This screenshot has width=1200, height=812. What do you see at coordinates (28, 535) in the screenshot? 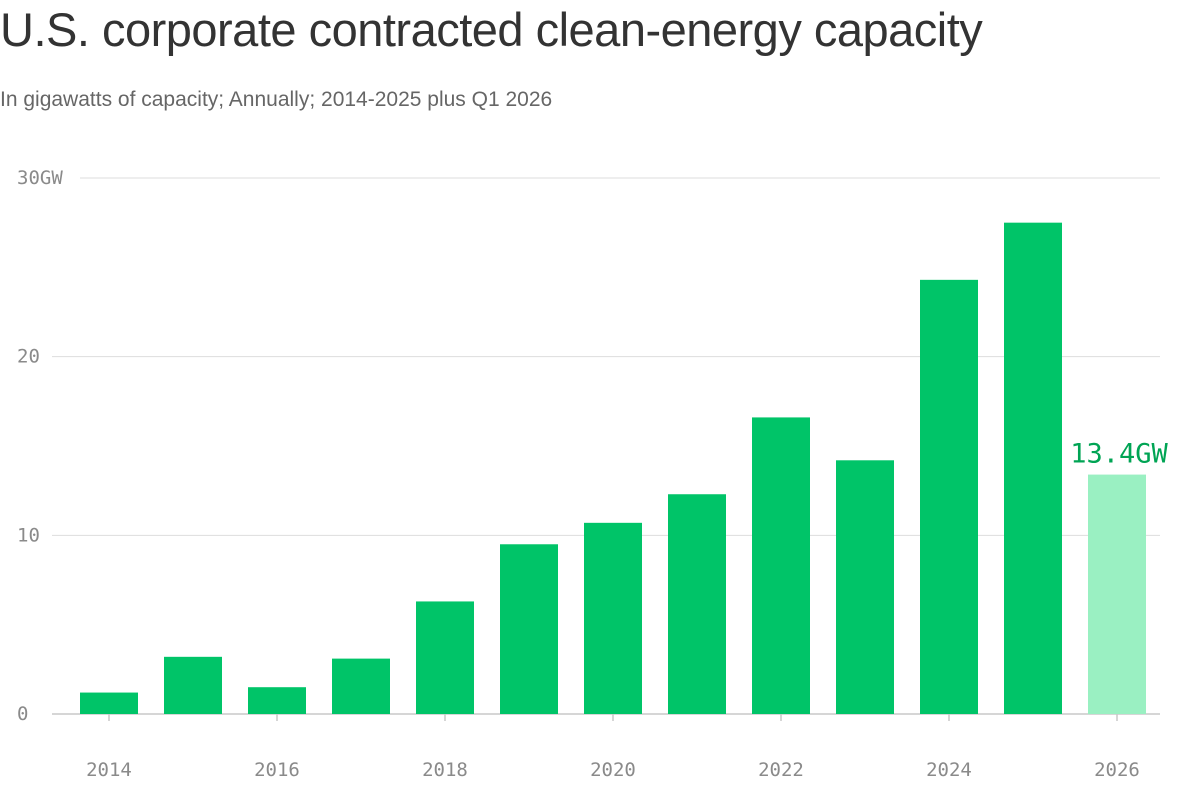
I see `y-tick-label: 10` at bounding box center [28, 535].